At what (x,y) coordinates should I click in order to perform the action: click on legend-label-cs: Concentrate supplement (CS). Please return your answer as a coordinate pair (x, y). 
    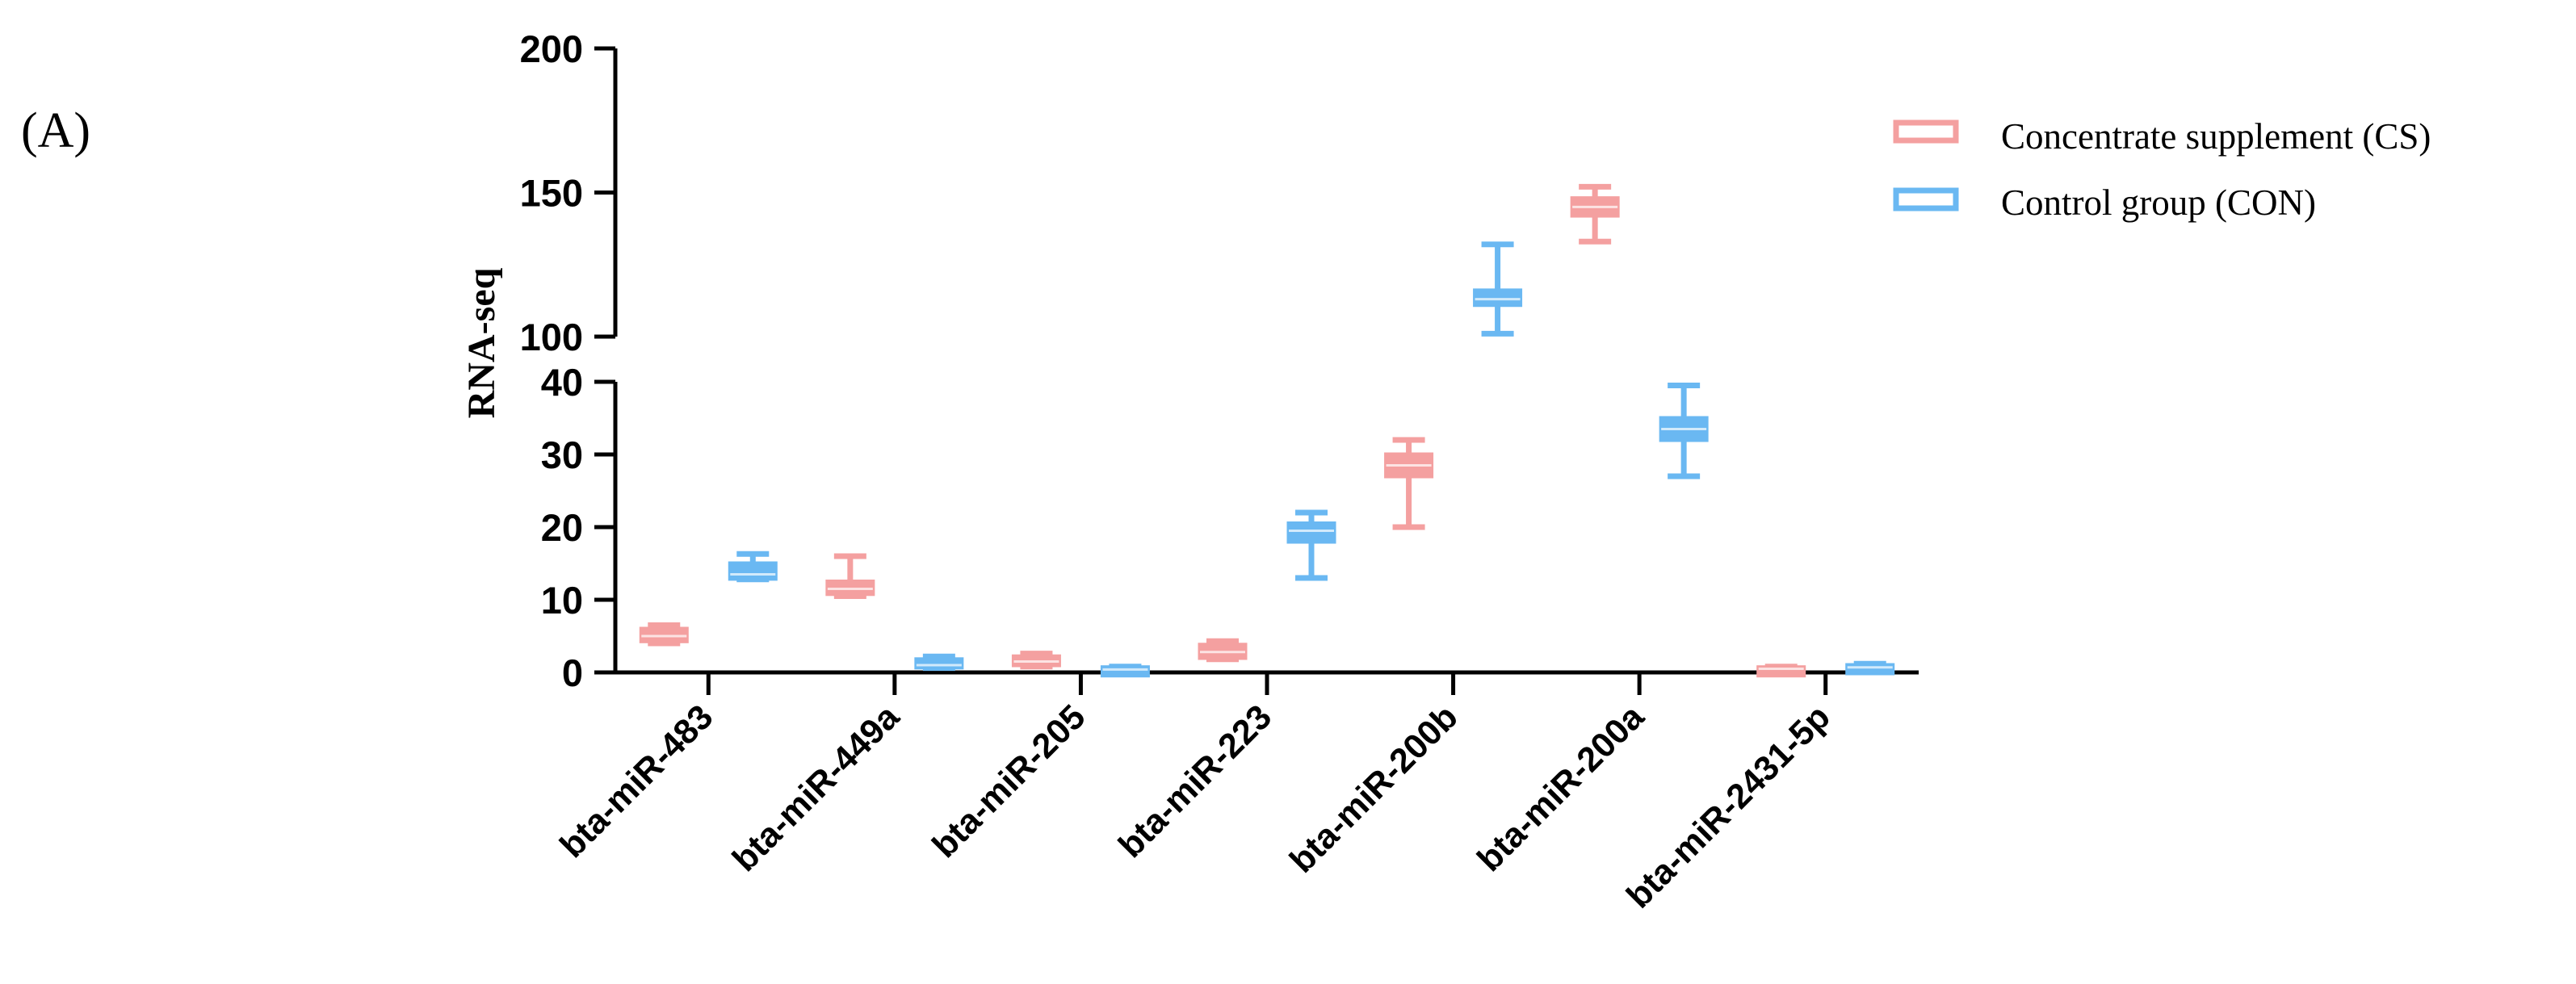
    Looking at the image, I should click on (2216, 136).